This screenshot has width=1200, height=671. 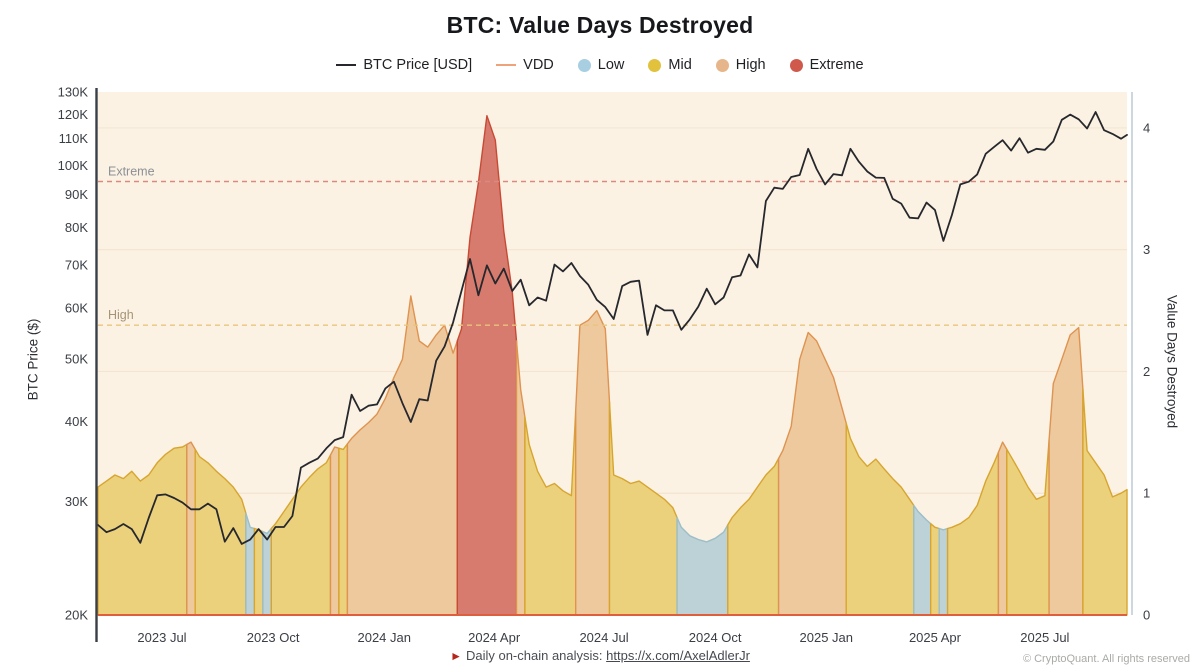 I want to click on left-axis-tick: 70K, so click(x=76, y=264).